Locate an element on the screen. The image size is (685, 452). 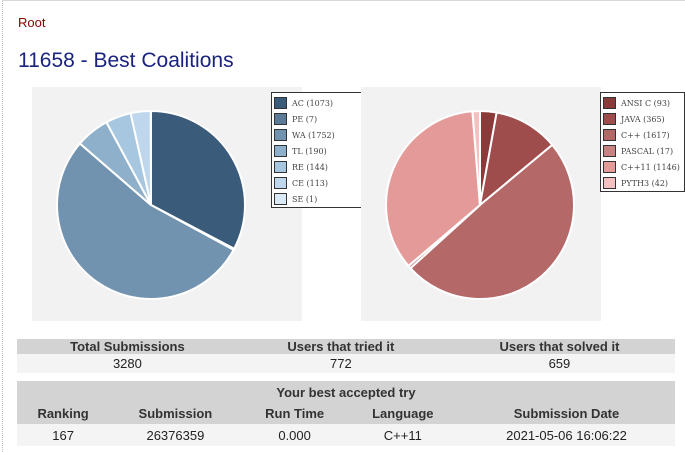
verdict-legend-item: RE (144) is located at coordinates (318, 167).